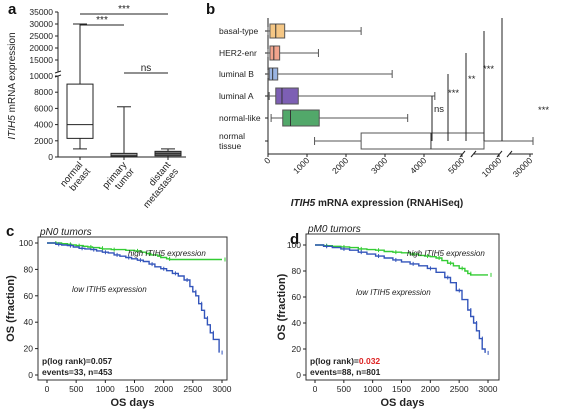 Image resolution: width=567 pixels, height=419 pixels. What do you see at coordinates (126, 289) in the screenshot?
I see `panel-c-series-label-part: expression` at bounding box center [126, 289].